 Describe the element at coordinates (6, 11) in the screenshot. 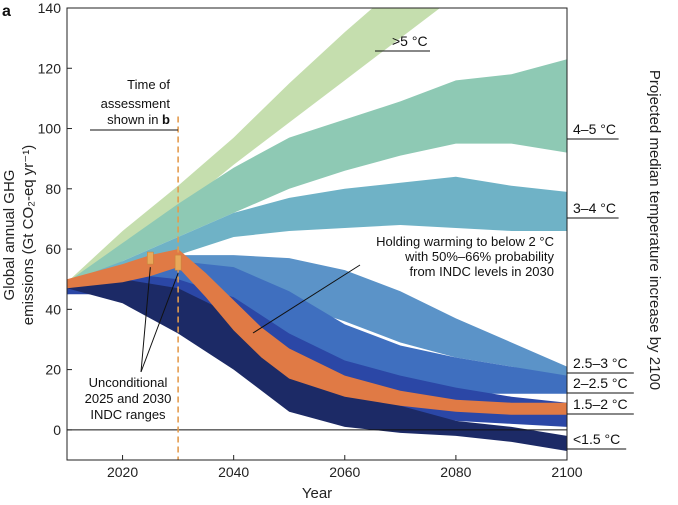

I see `panel-label: a` at that location.